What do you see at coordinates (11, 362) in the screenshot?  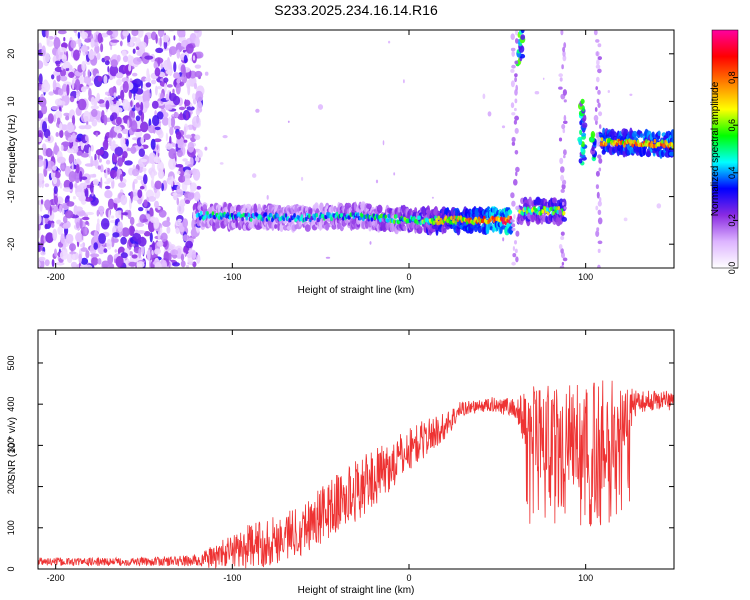 I see `y-tick-label: 500` at bounding box center [11, 362].